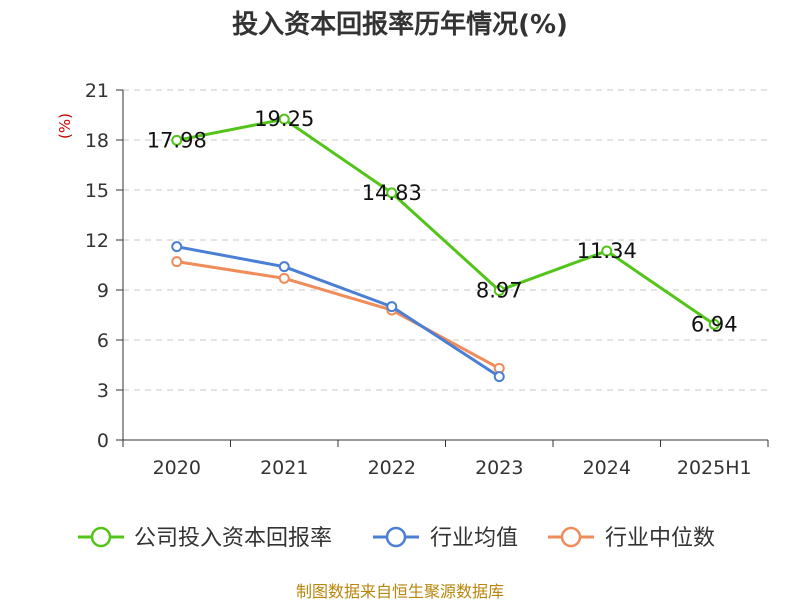 The width and height of the screenshot is (800, 602). I want to click on data-label: 19.25, so click(284, 119).